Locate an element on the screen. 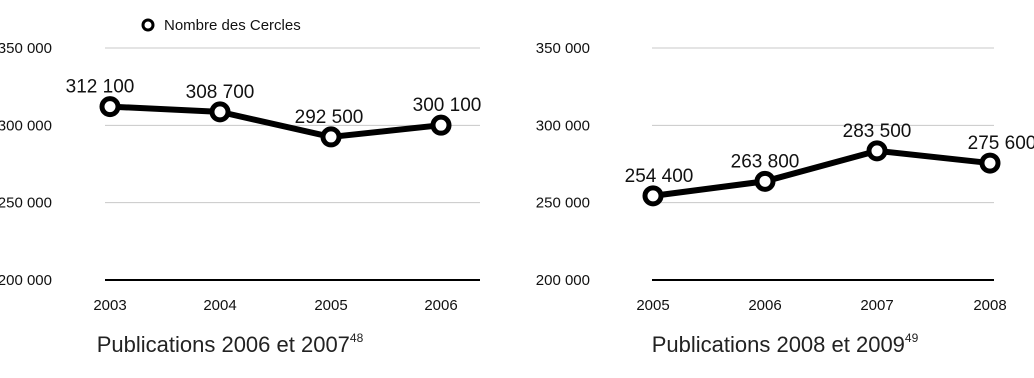 This screenshot has width=1034, height=378. x-tick-label: 2007 is located at coordinates (876, 305).